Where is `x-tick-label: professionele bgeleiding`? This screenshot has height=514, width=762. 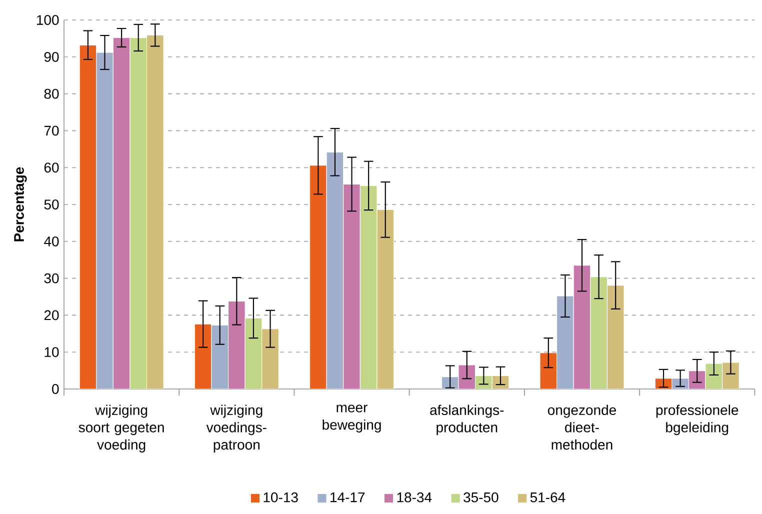
x-tick-label: professionele bgeleiding is located at coordinates (697, 420).